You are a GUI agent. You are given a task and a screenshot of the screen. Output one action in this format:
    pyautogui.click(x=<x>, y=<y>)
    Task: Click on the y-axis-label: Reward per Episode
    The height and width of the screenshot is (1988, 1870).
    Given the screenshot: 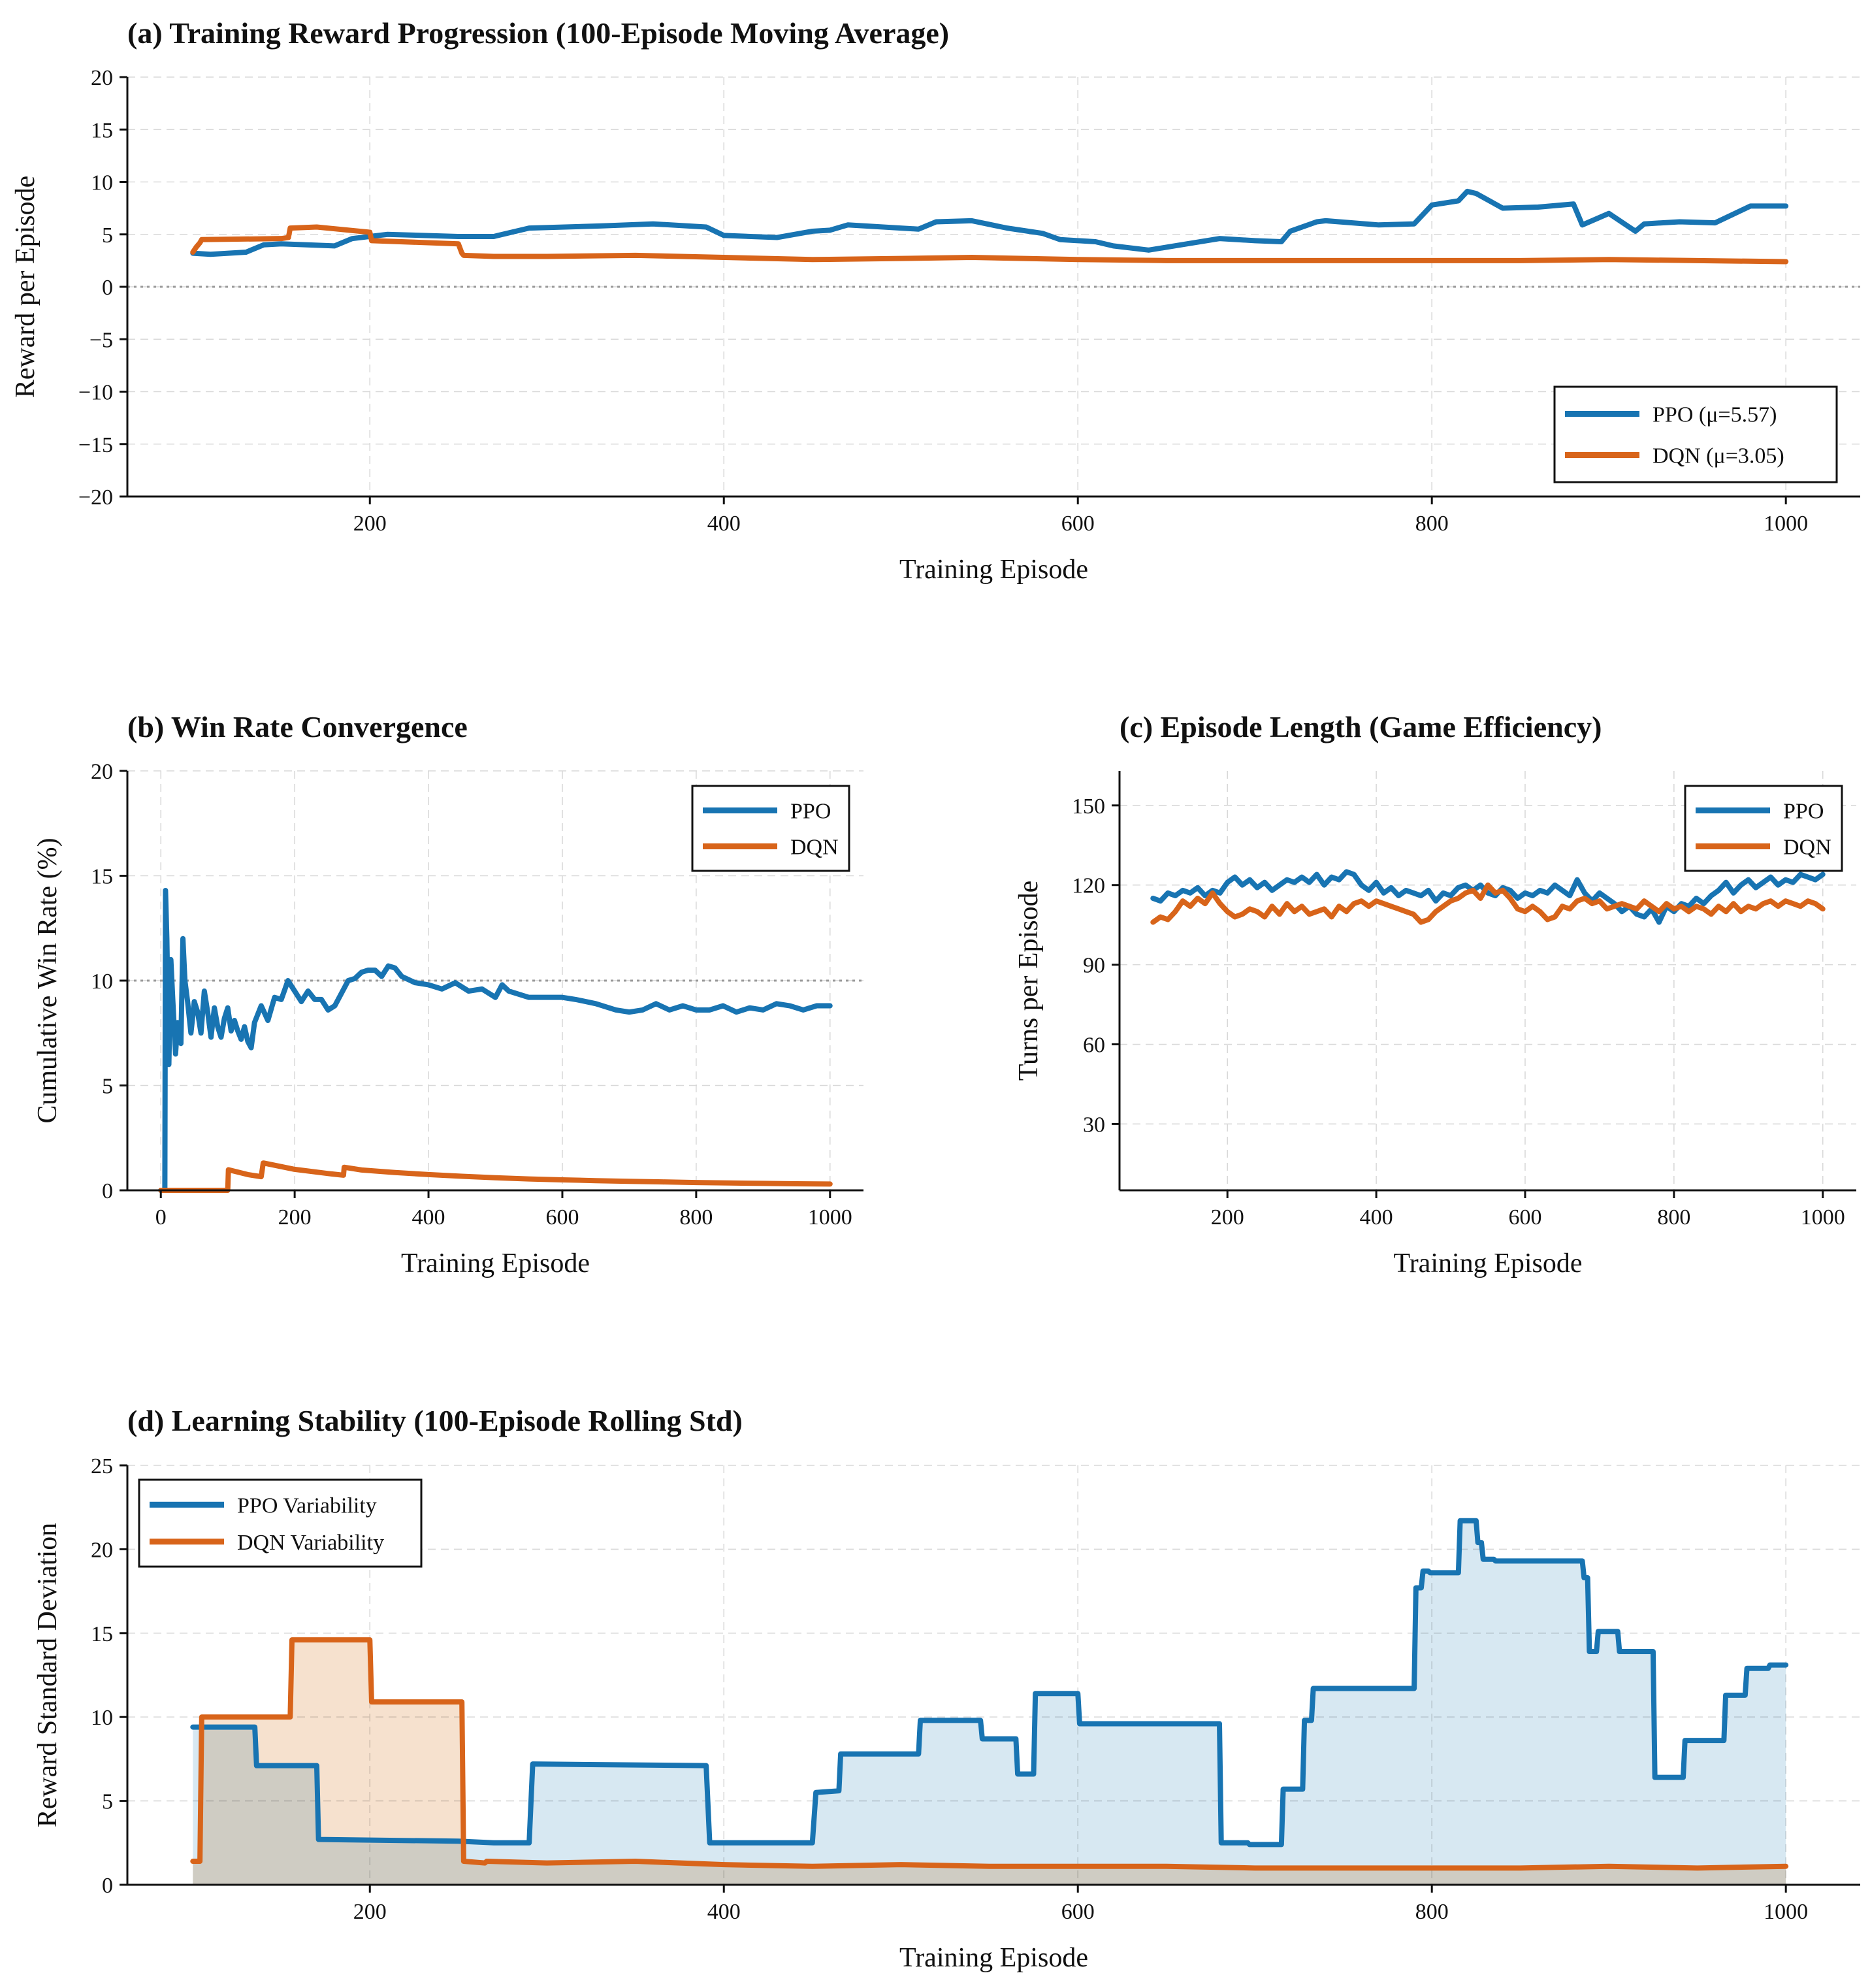 What is the action you would take?
    pyautogui.click(x=25, y=287)
    